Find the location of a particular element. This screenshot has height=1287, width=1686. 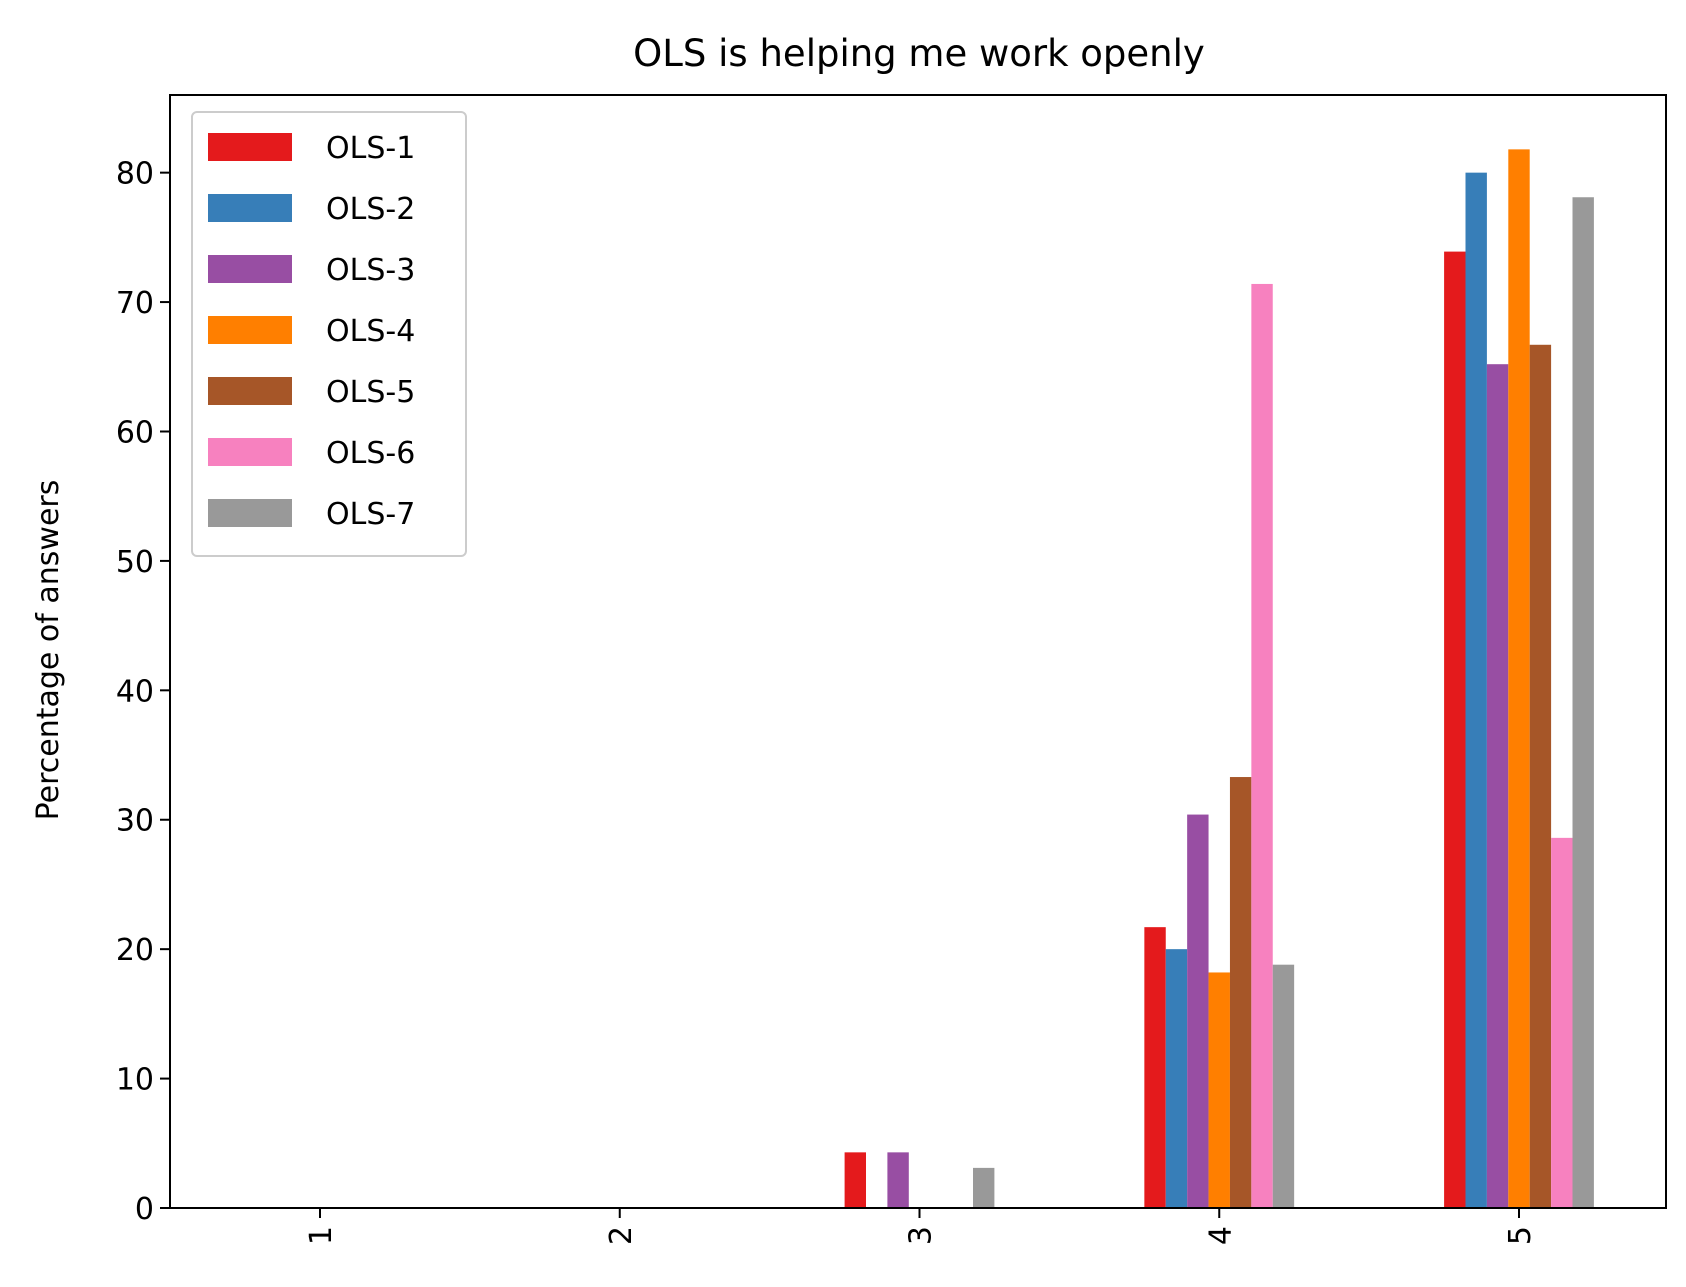

y-tick-label: 50 is located at coordinates (135, 562).